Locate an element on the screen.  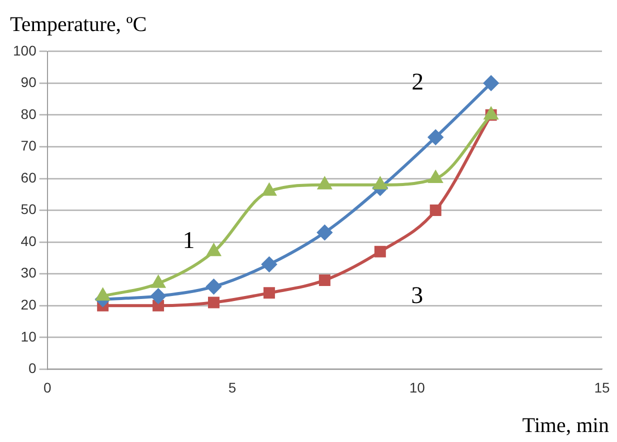
series-label: 3 is located at coordinates (417, 295).